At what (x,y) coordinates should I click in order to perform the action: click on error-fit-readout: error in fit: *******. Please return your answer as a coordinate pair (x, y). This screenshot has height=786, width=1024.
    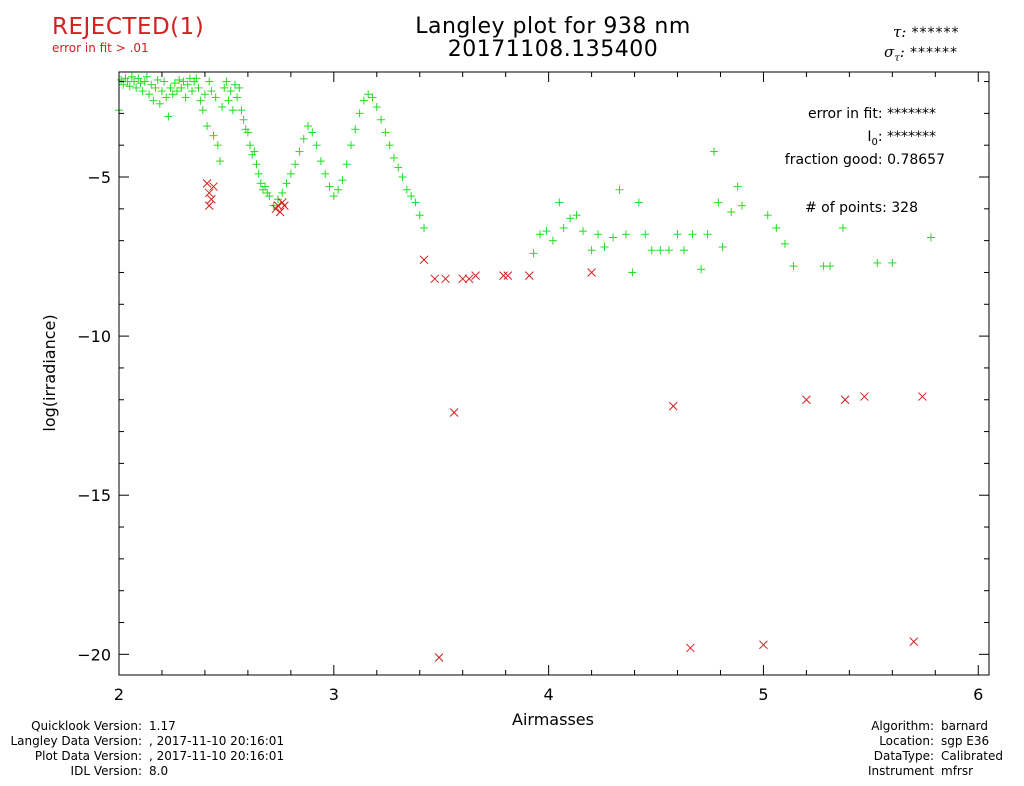
    Looking at the image, I should click on (872, 114).